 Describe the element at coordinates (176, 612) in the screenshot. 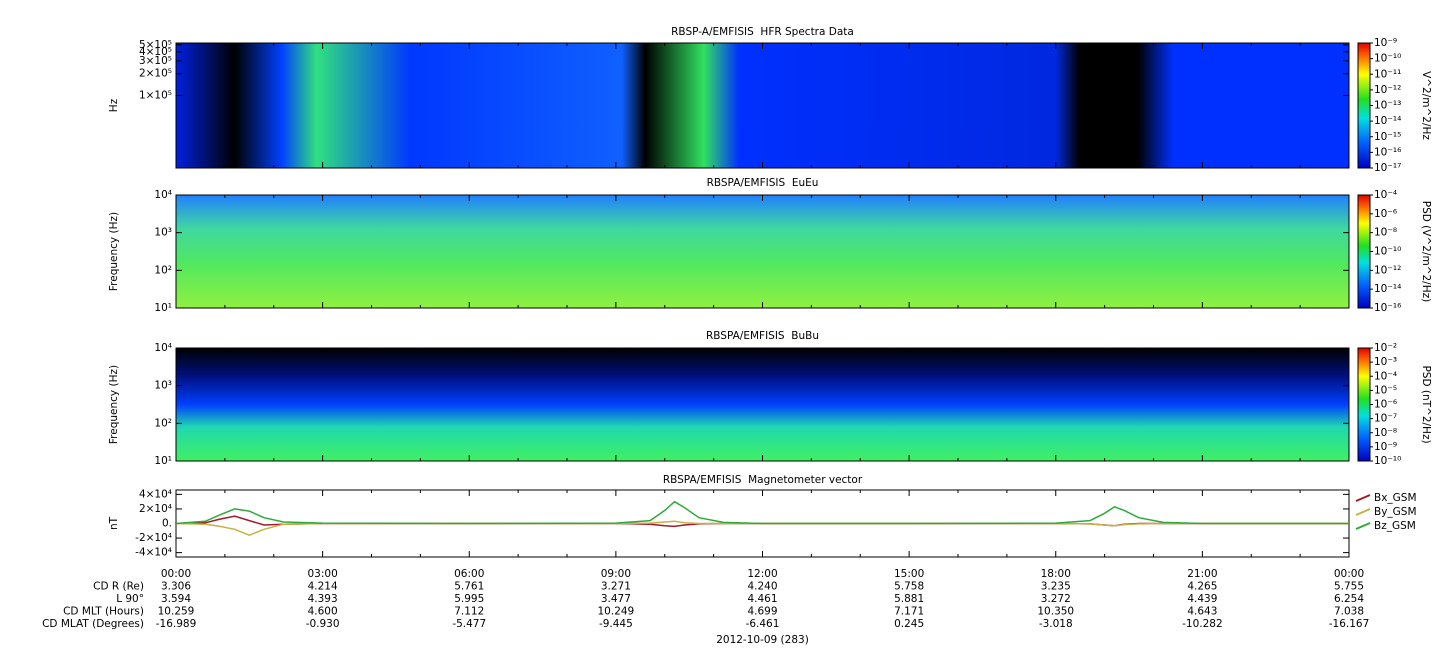

I see `ephemeris-value: 10.259` at that location.